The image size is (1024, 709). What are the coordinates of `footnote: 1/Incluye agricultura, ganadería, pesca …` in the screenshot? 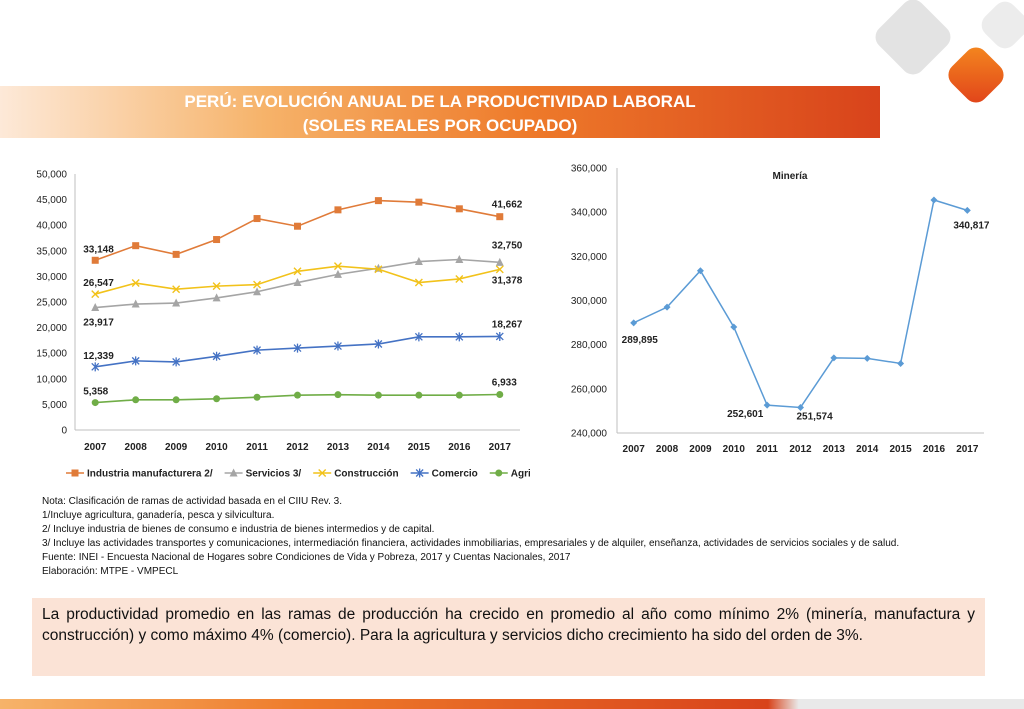 It's located at (158, 515).